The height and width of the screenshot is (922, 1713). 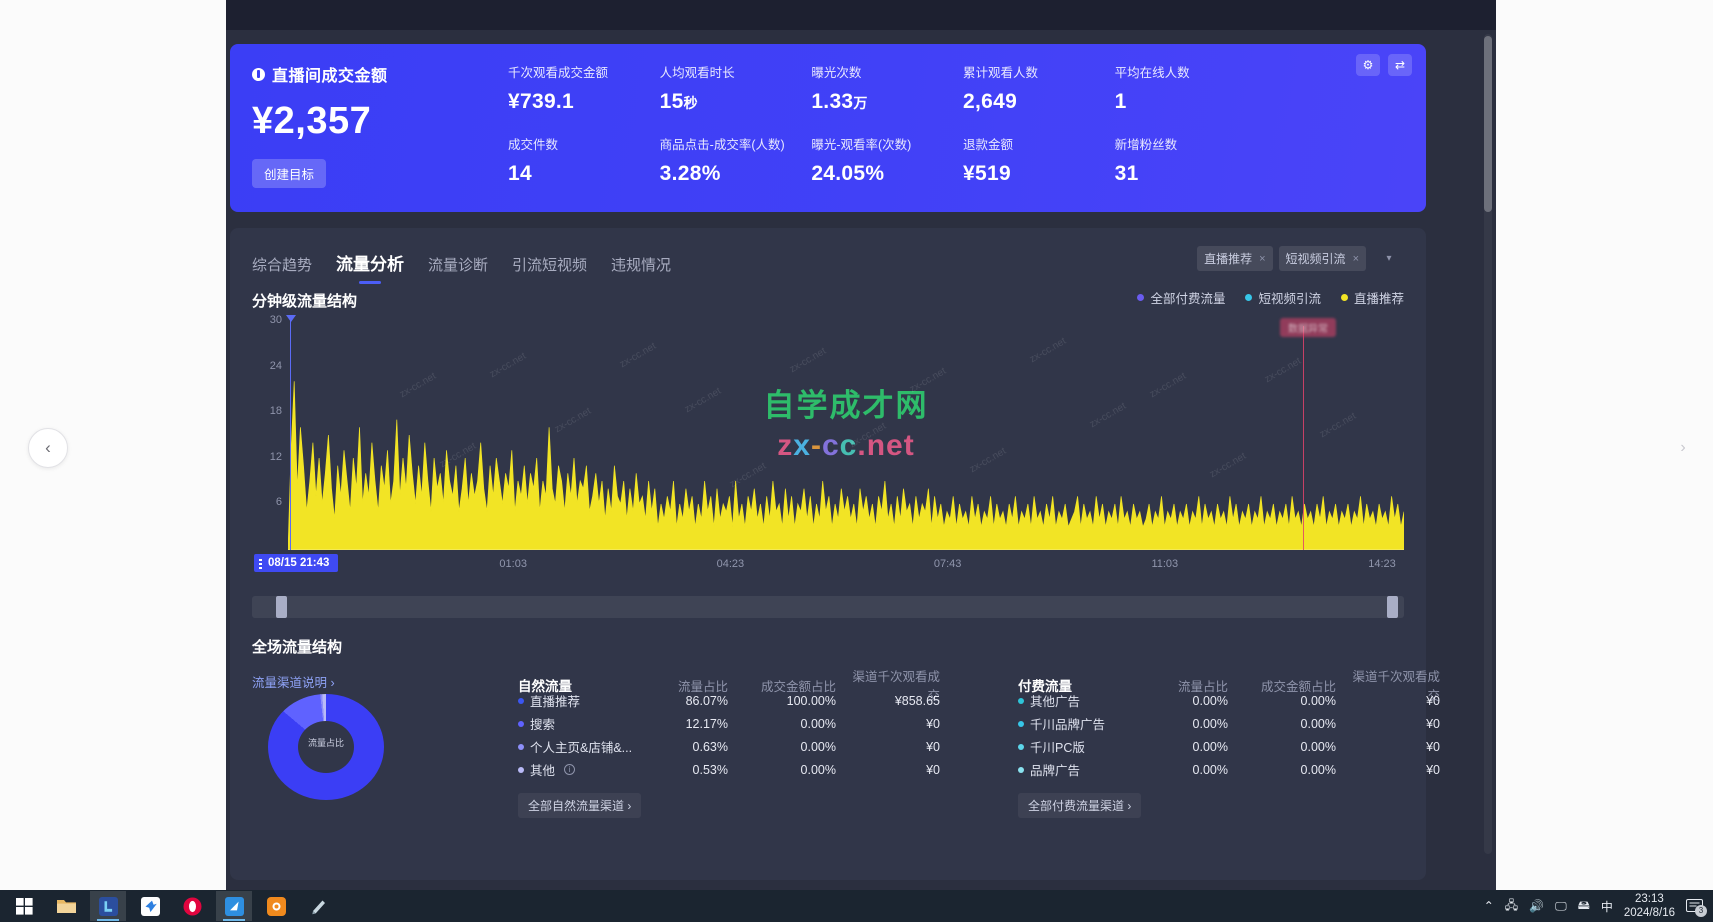 I want to click on legend-item: 全部付费流量, so click(x=1181, y=297).